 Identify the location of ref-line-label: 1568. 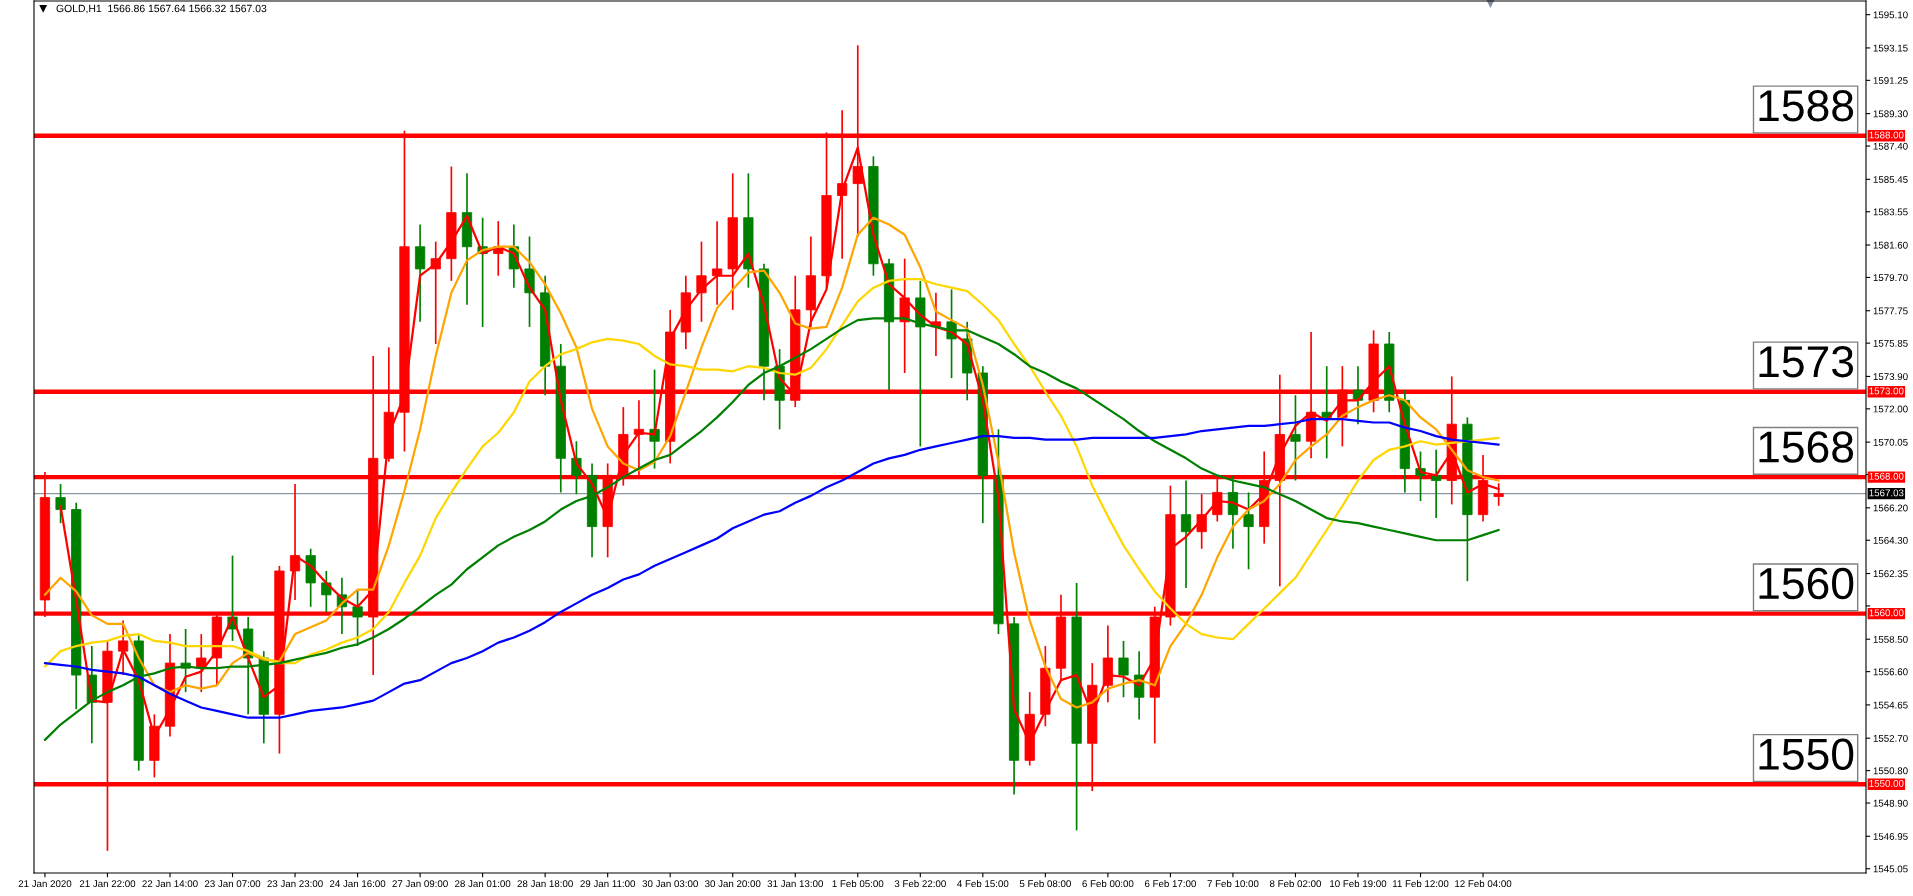
(1806, 447).